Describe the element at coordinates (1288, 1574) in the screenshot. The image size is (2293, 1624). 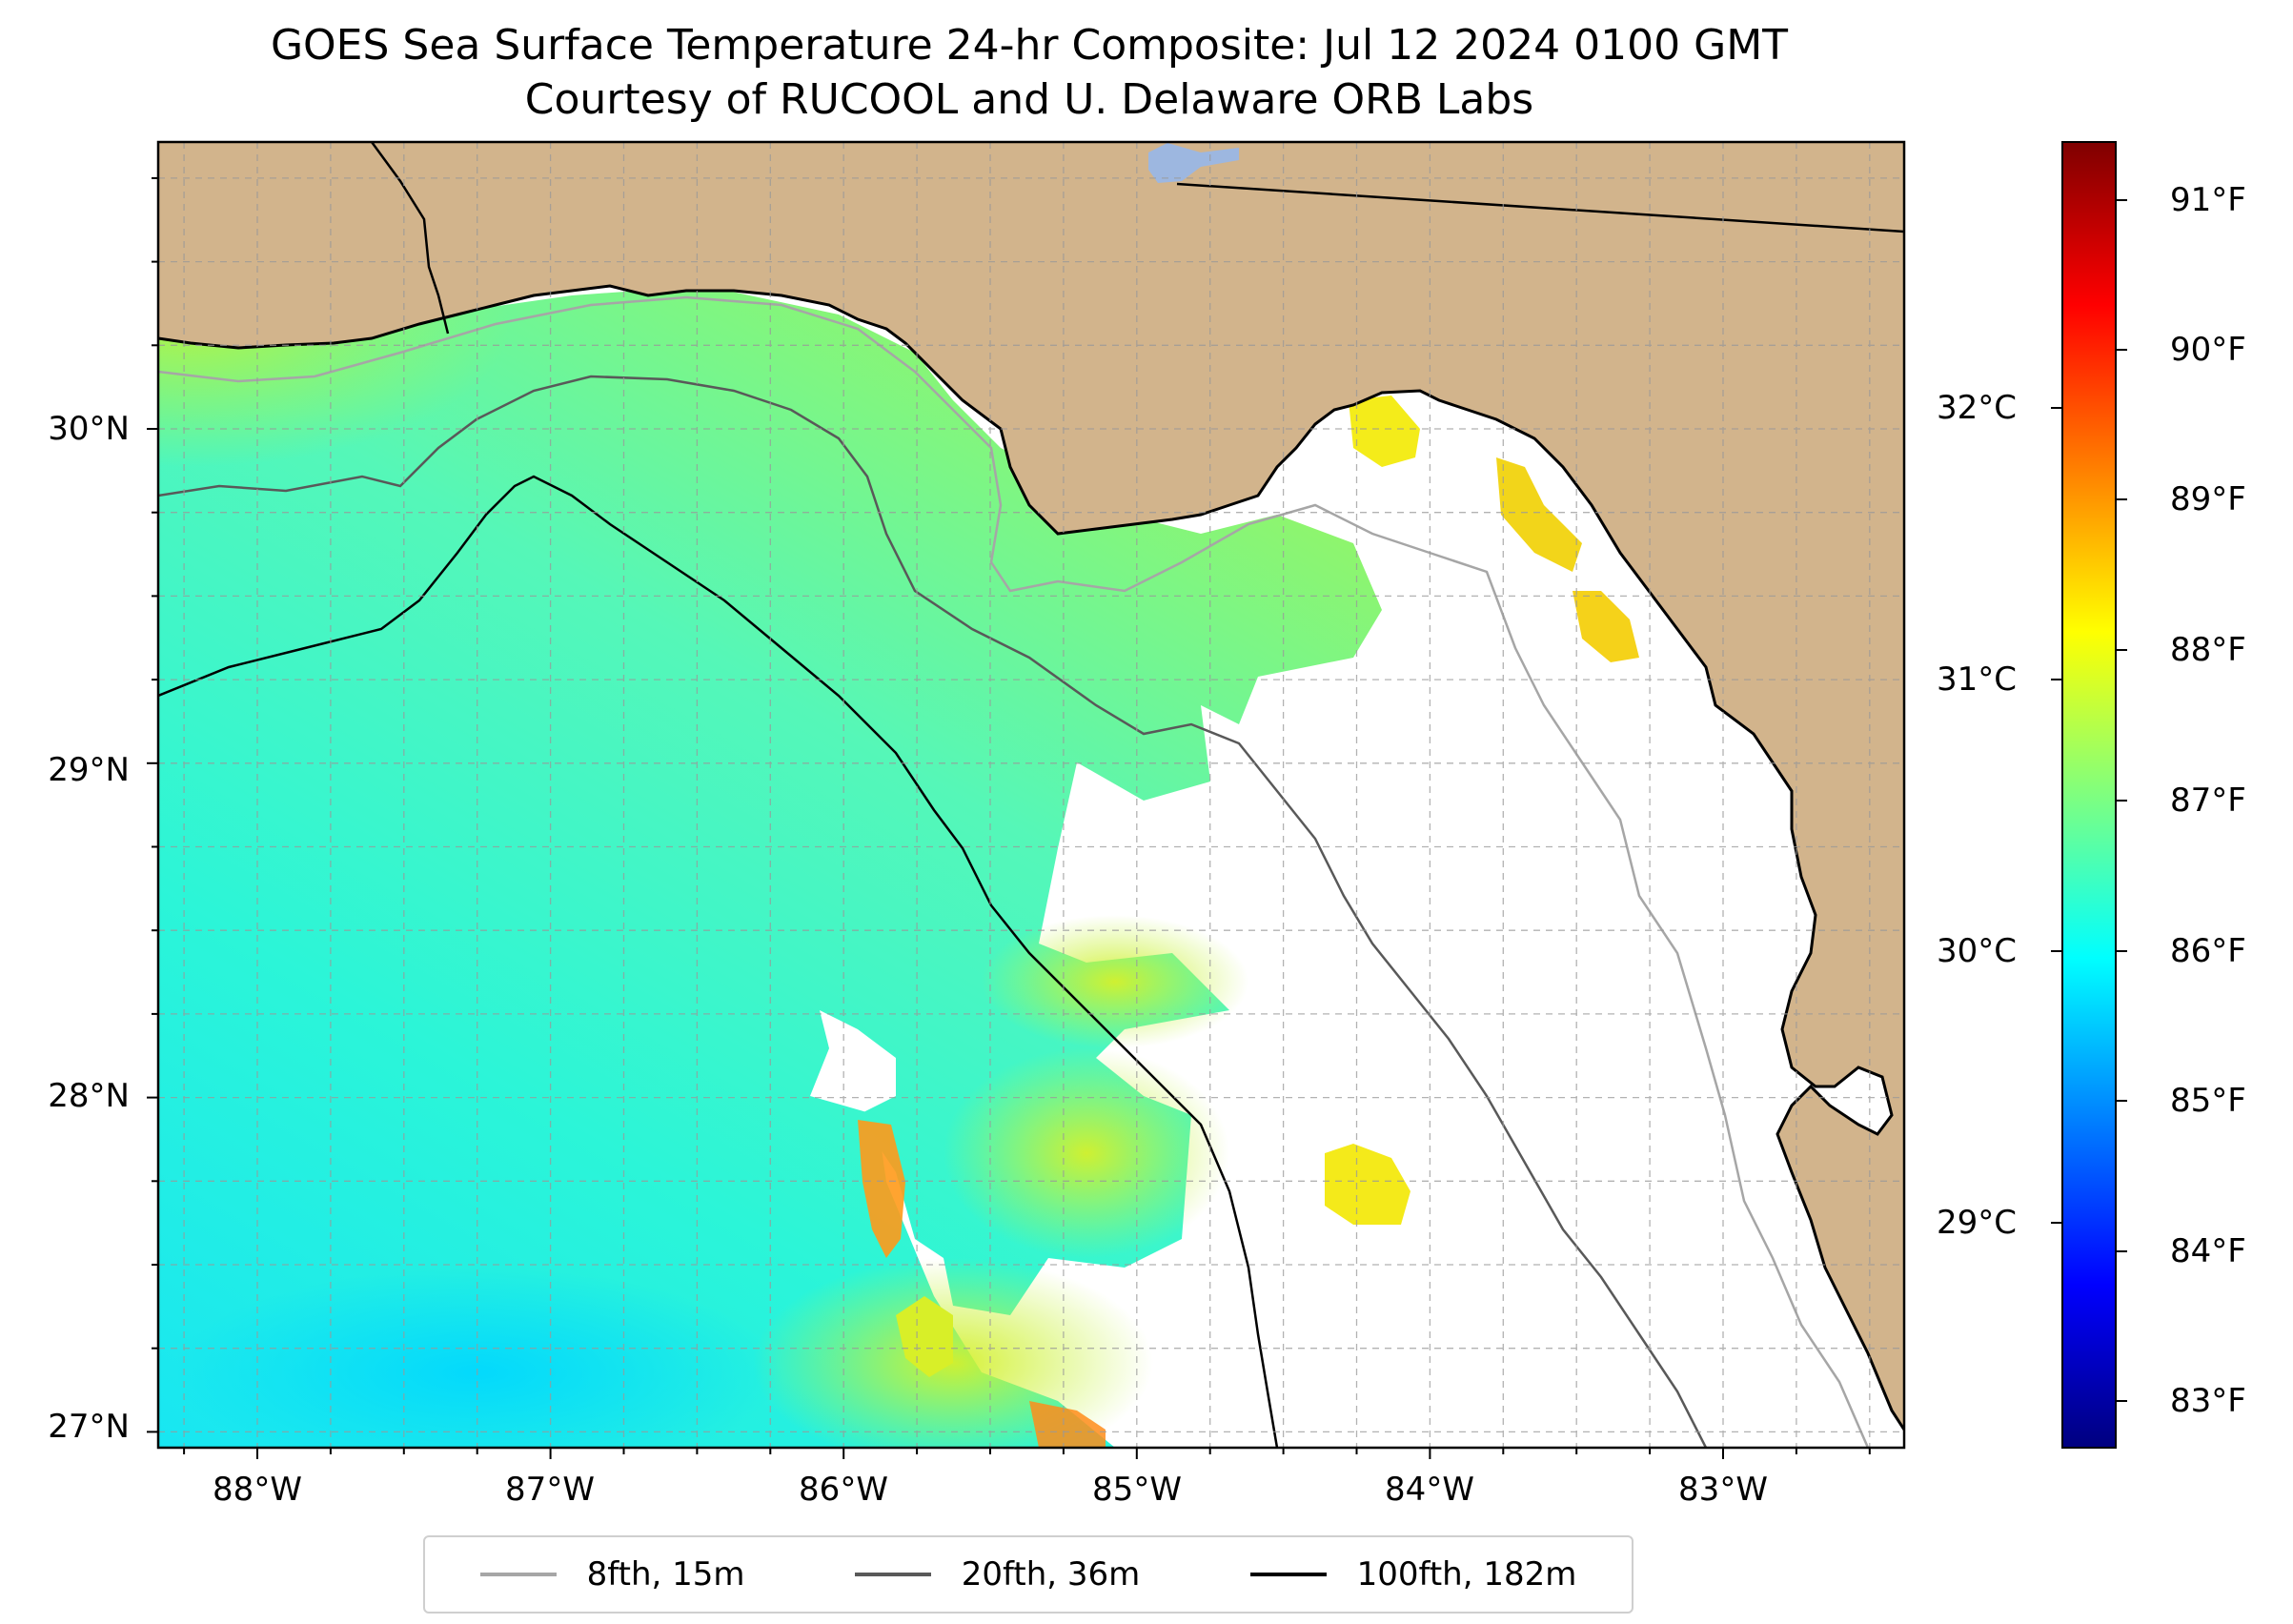
I see `legend-swatch-100fth` at that location.